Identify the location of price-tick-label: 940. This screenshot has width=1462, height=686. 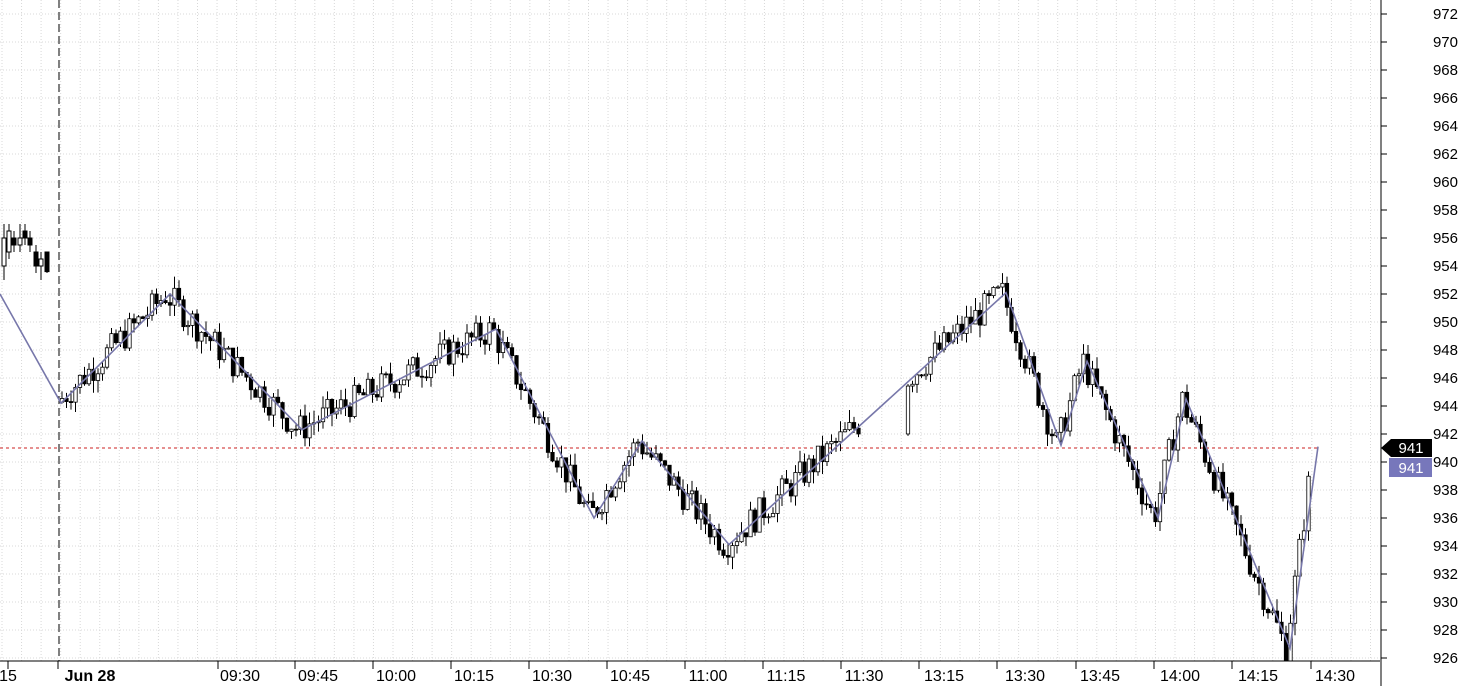
(1445, 462).